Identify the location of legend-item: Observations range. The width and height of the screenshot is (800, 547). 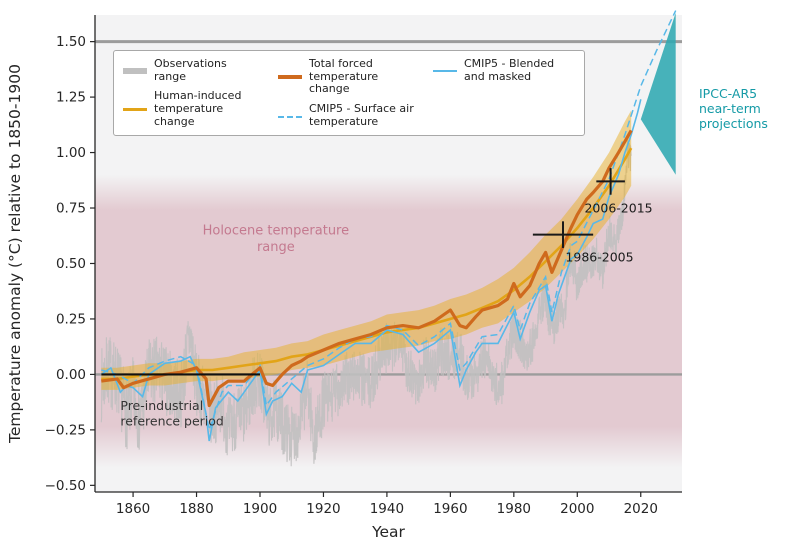
(192, 70).